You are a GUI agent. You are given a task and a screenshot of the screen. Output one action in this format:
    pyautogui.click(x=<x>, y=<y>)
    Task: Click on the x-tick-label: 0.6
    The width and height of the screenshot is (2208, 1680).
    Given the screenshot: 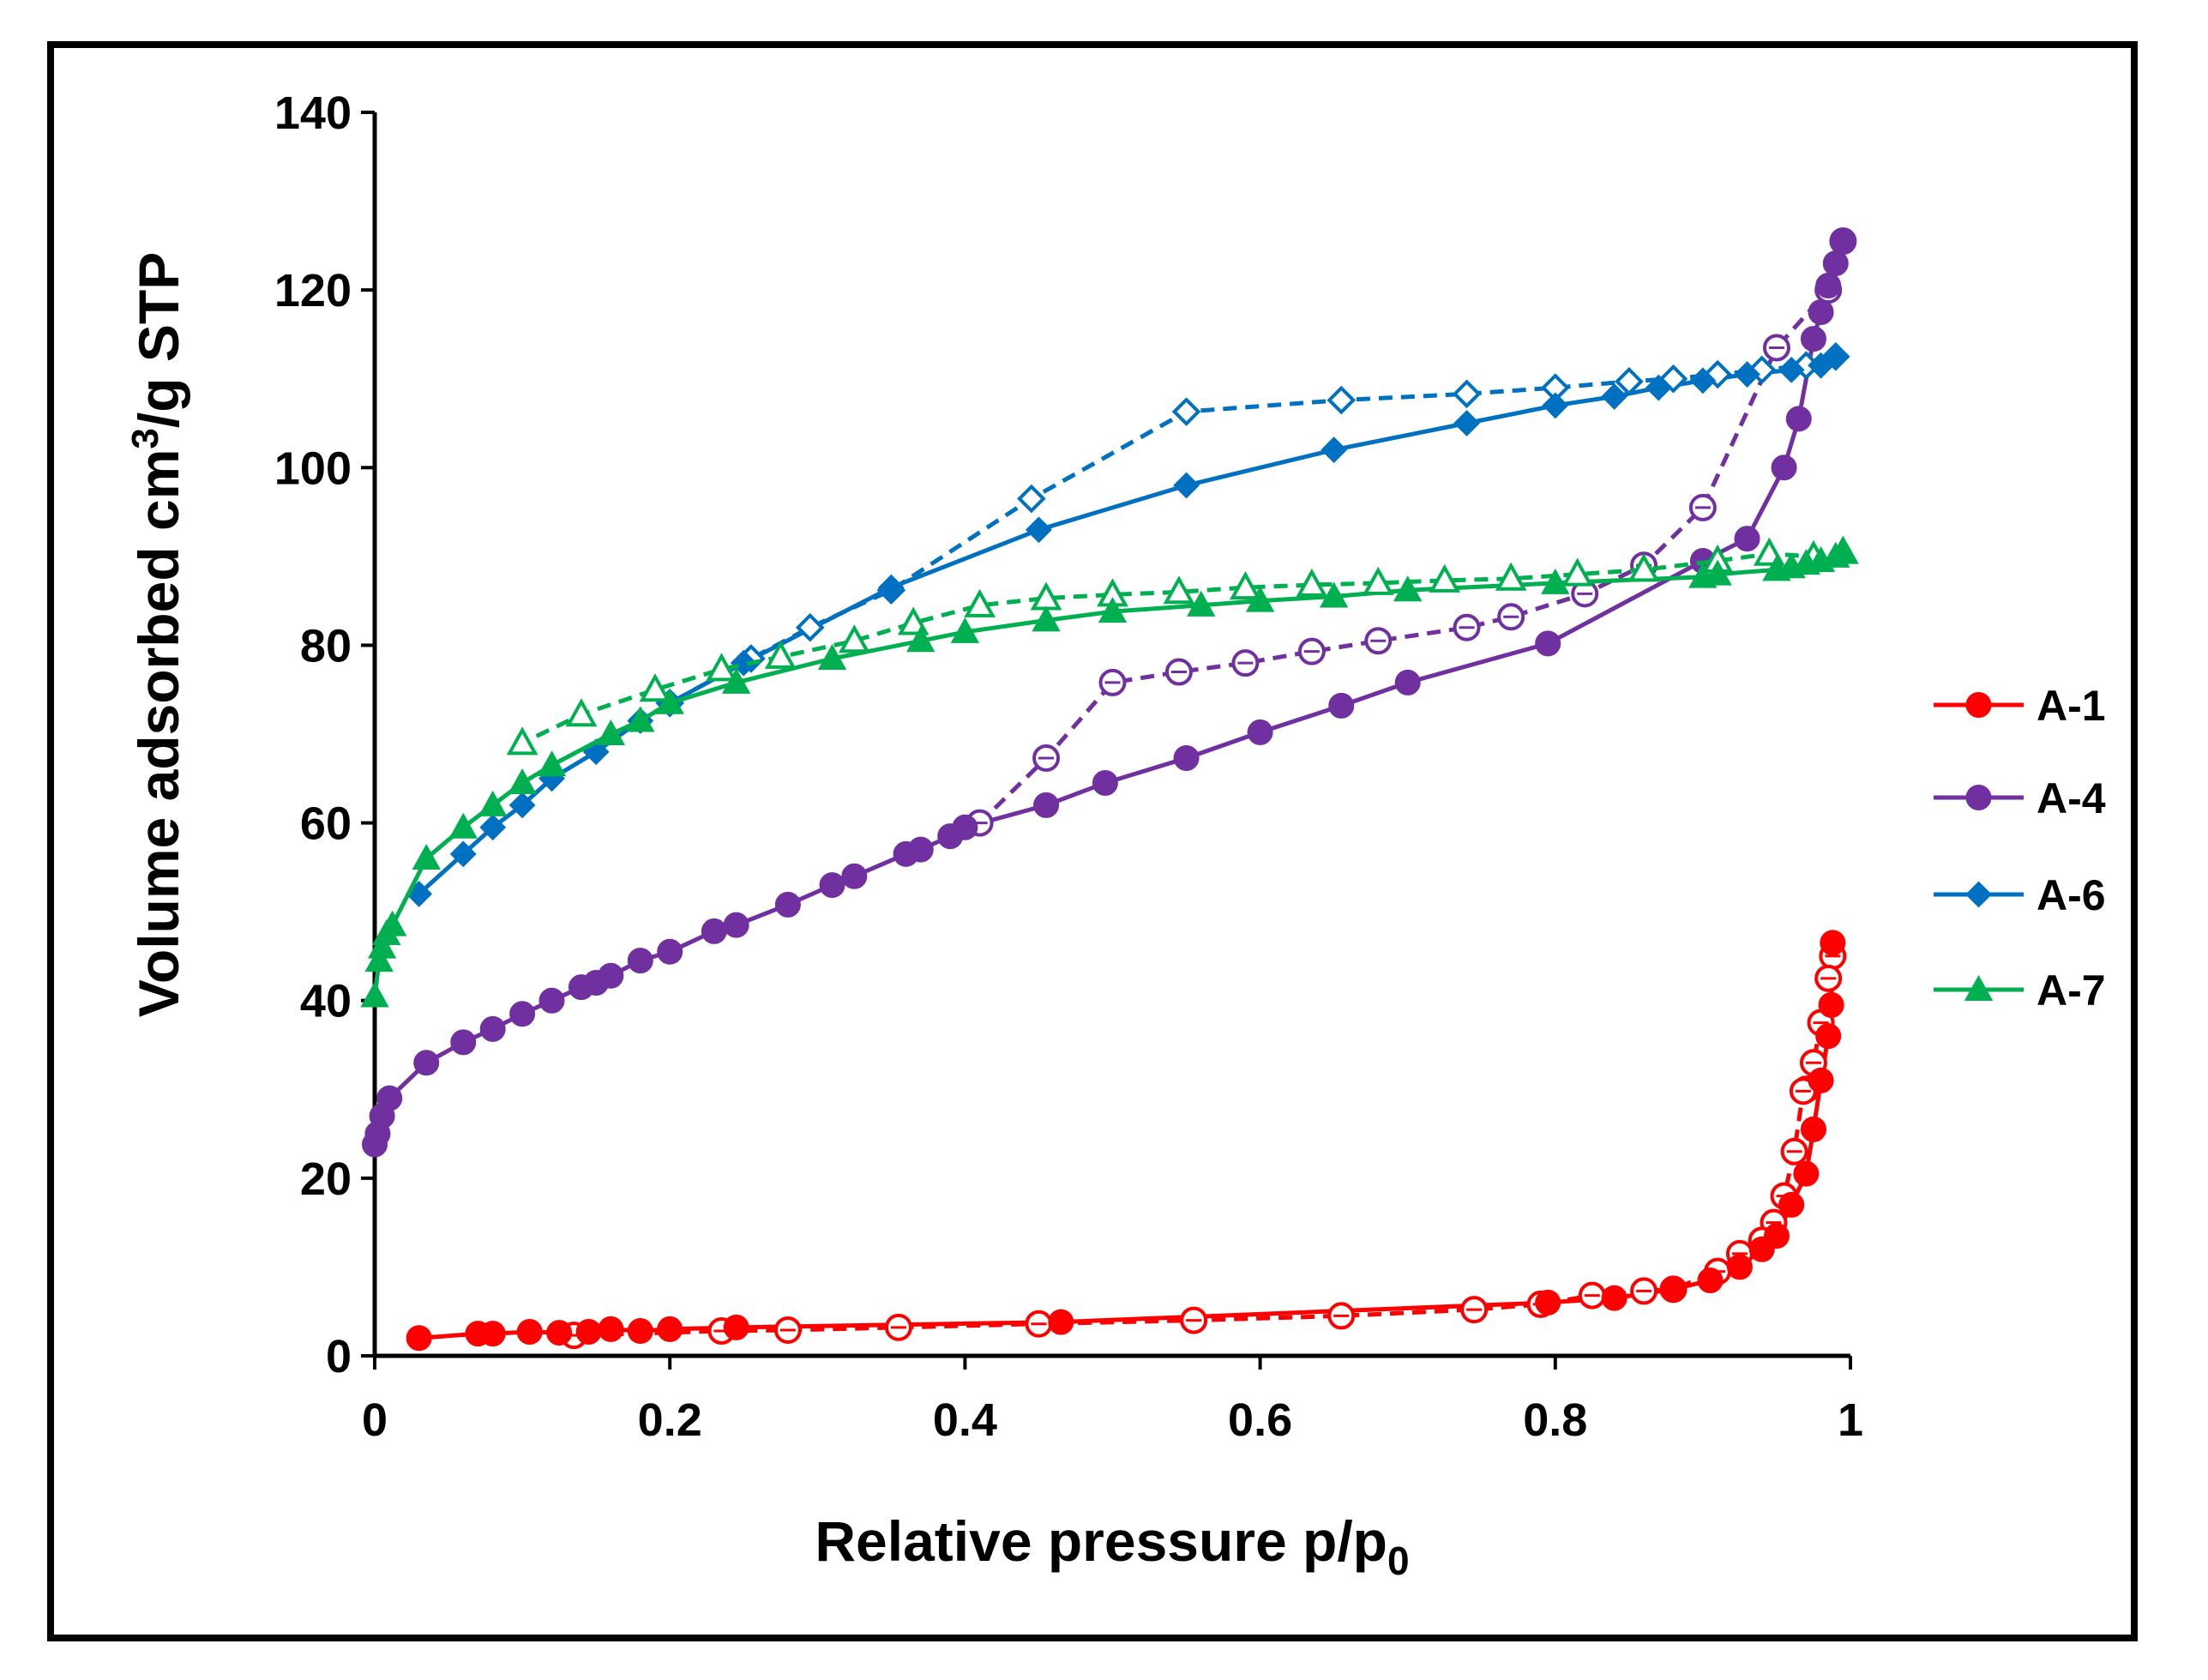 What is the action you would take?
    pyautogui.click(x=1260, y=1420)
    